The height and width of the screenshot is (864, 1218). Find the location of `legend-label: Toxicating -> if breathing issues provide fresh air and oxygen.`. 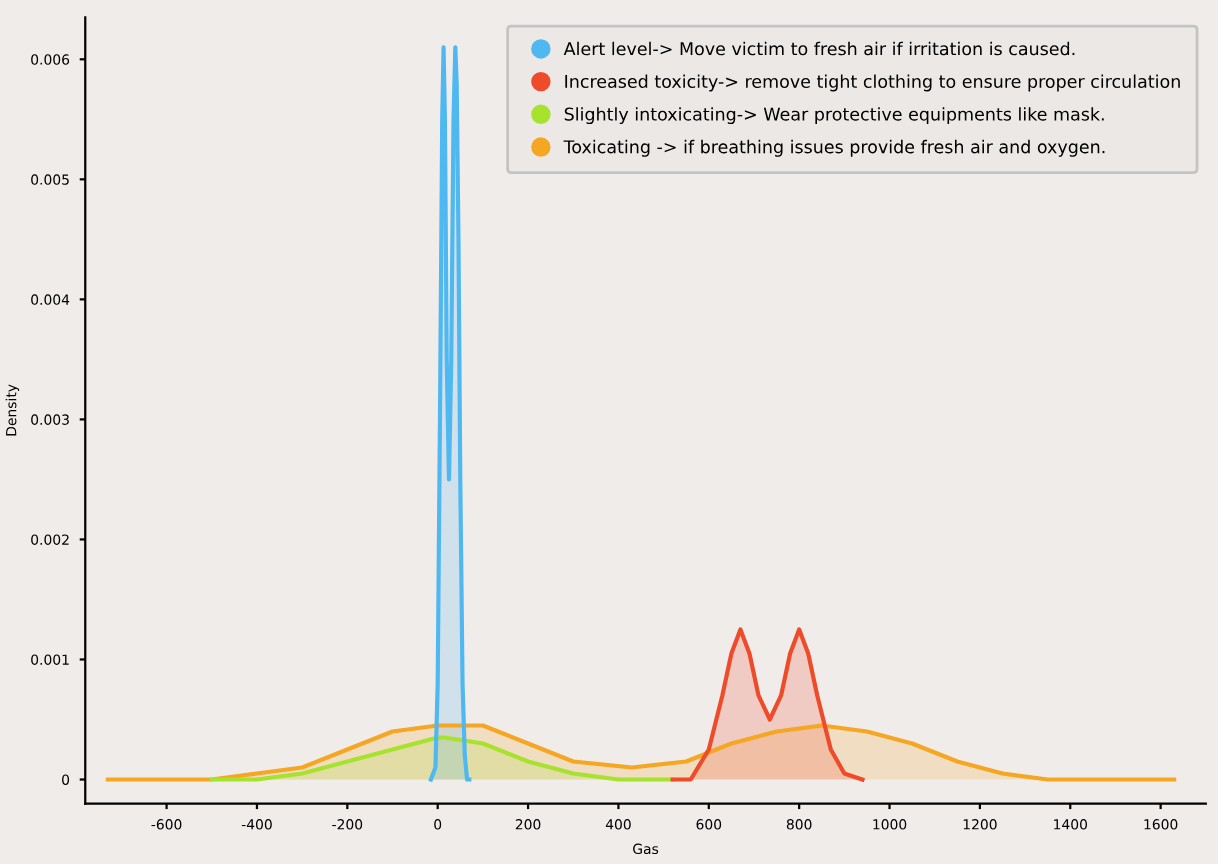

legend-label: Toxicating -> if breathing issues provide fresh air and oxygen. is located at coordinates (834, 148).